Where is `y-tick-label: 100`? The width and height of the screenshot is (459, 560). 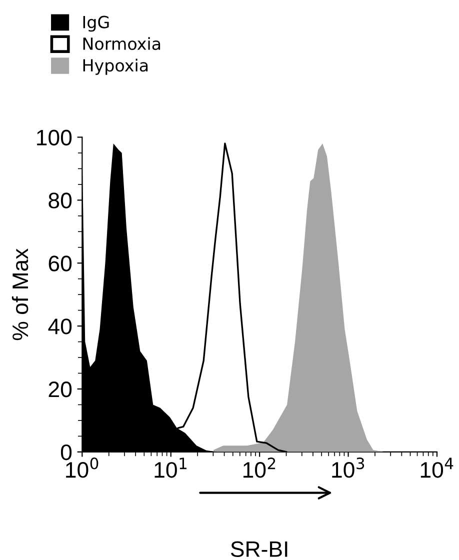
y-tick-label: 100 is located at coordinates (54, 138).